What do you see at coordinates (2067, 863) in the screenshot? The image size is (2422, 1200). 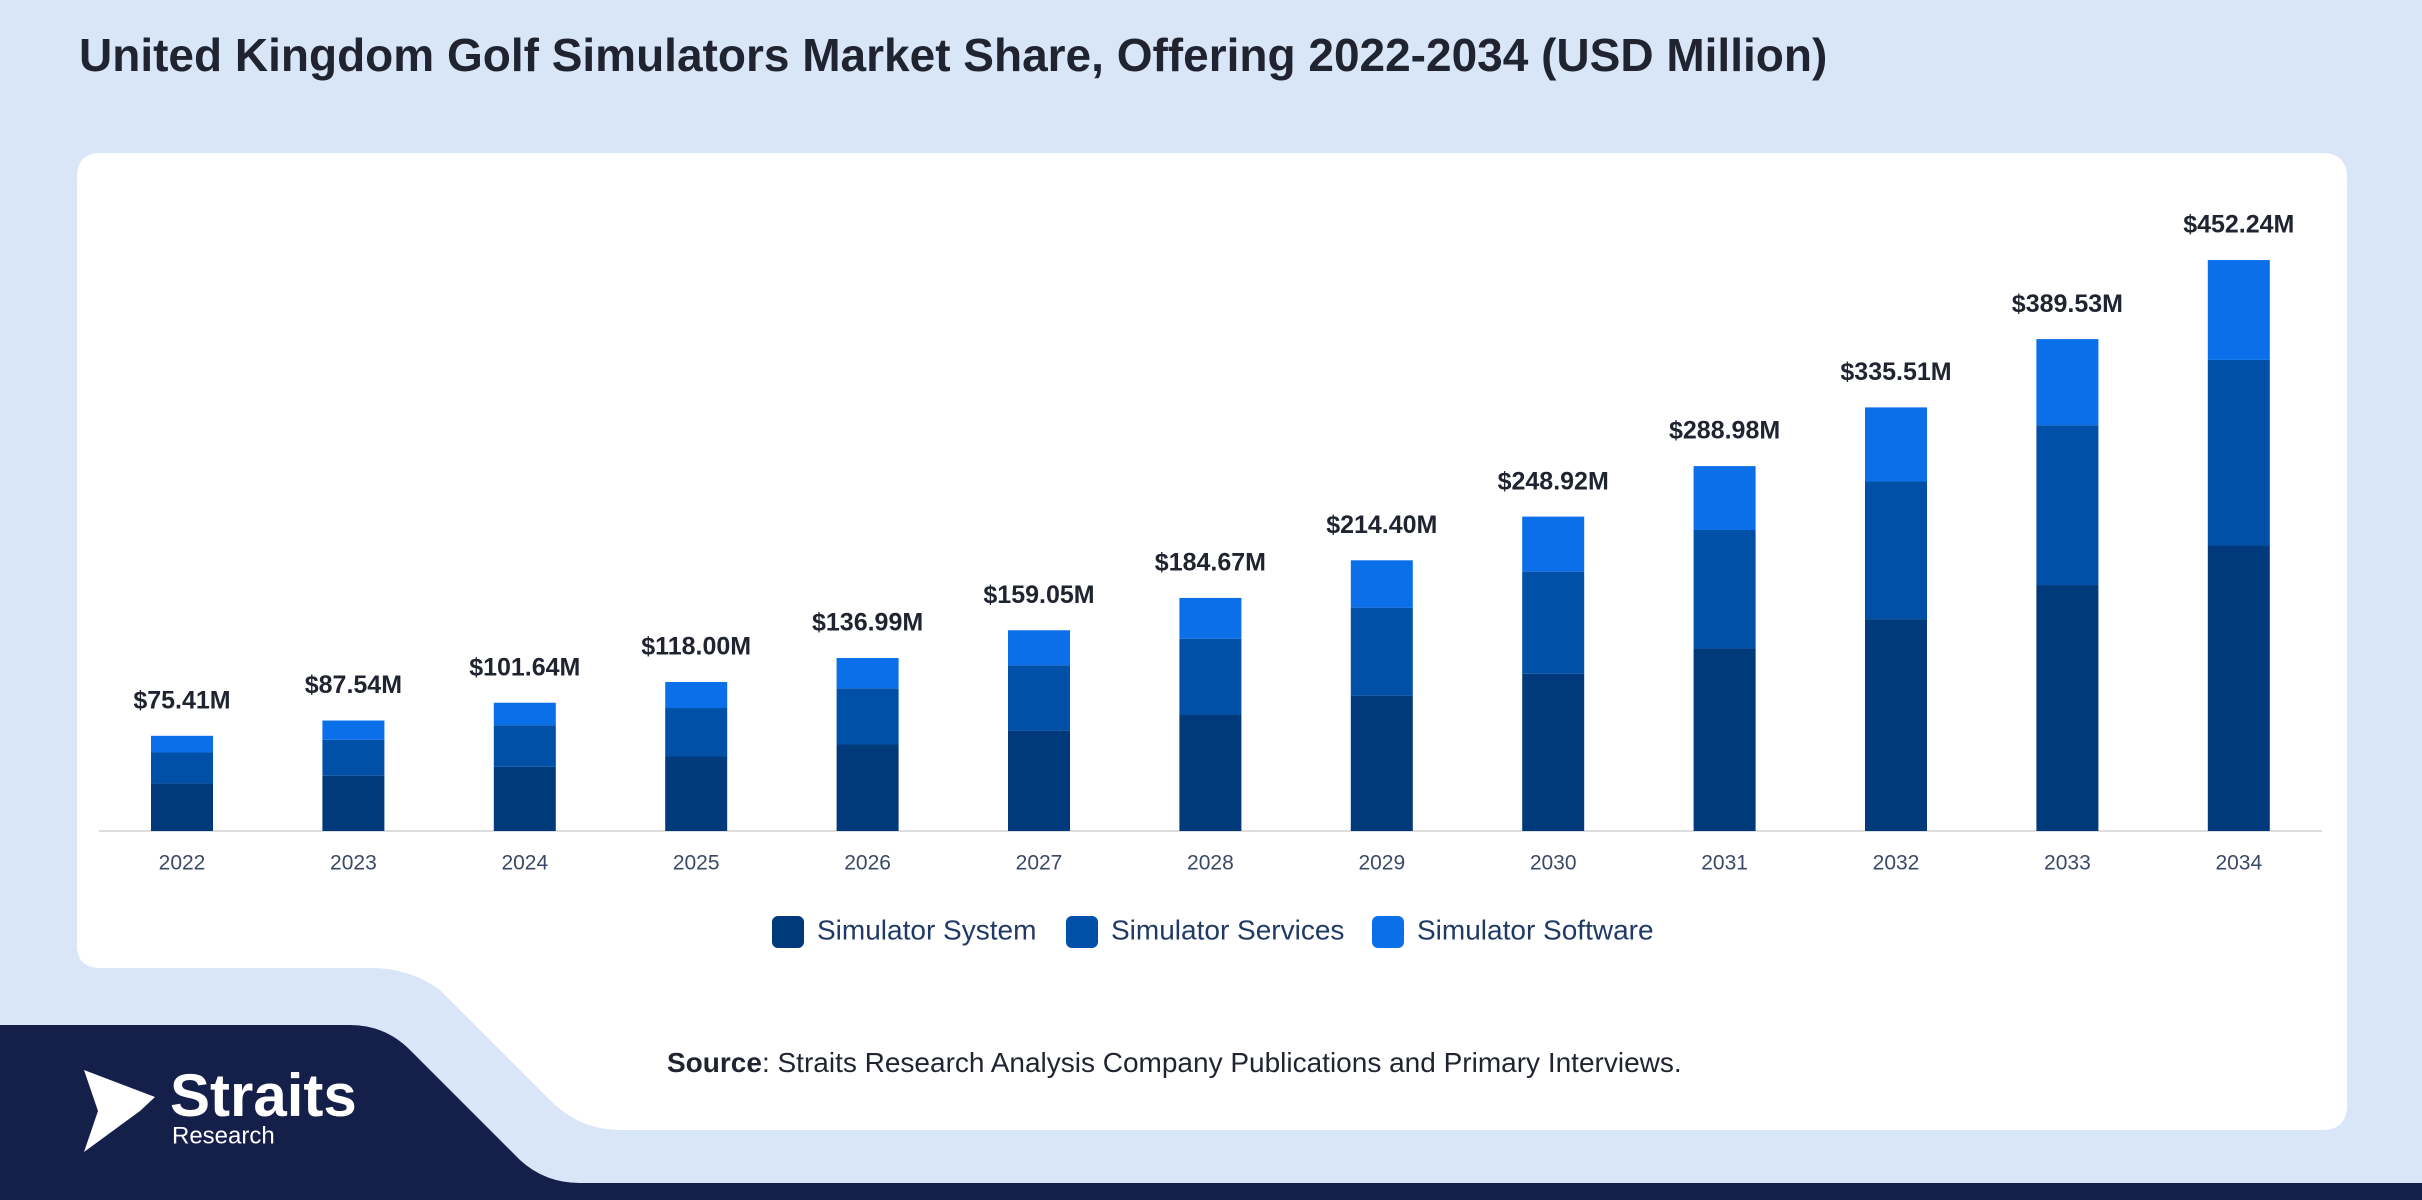 I see `x-tick-label: 2033` at bounding box center [2067, 863].